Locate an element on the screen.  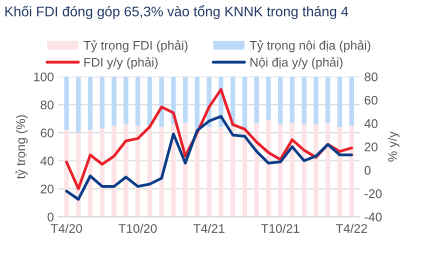
legend-label: Nội địa y/y (phải) is located at coordinates (296, 63).